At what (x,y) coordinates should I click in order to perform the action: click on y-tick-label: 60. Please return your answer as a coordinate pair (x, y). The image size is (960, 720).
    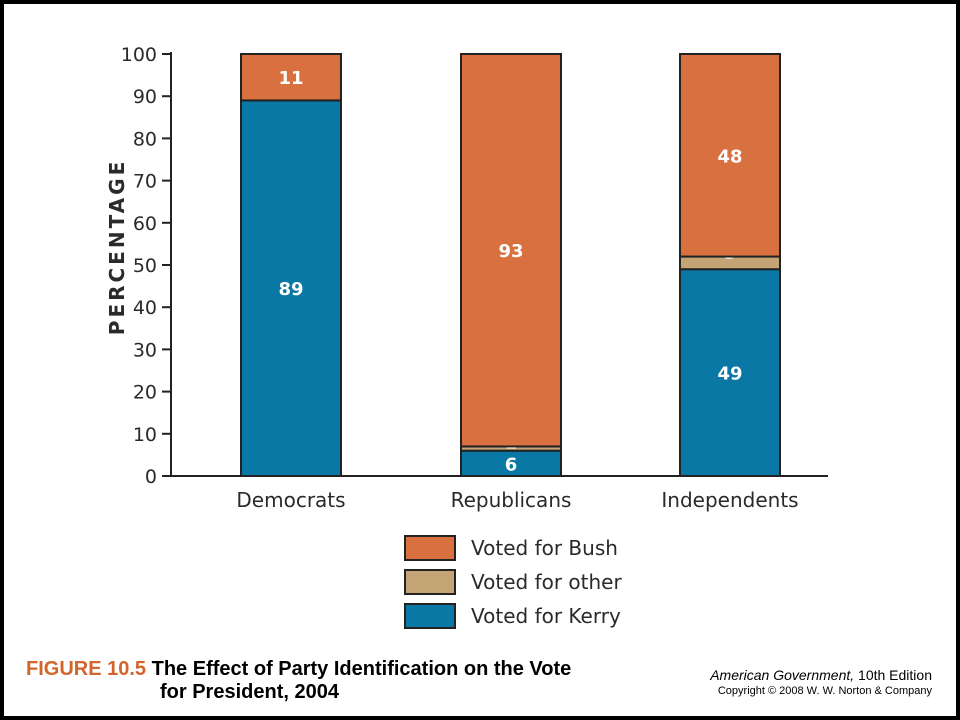
    Looking at the image, I should click on (145, 224).